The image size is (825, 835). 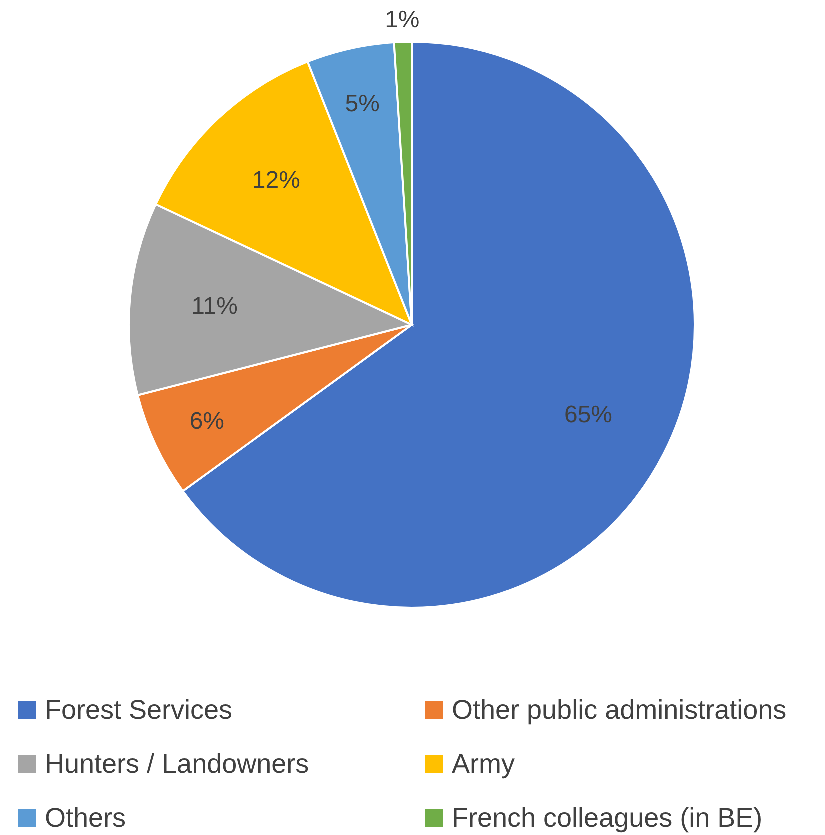 What do you see at coordinates (619, 710) in the screenshot?
I see `legend-label: Other public administrations` at bounding box center [619, 710].